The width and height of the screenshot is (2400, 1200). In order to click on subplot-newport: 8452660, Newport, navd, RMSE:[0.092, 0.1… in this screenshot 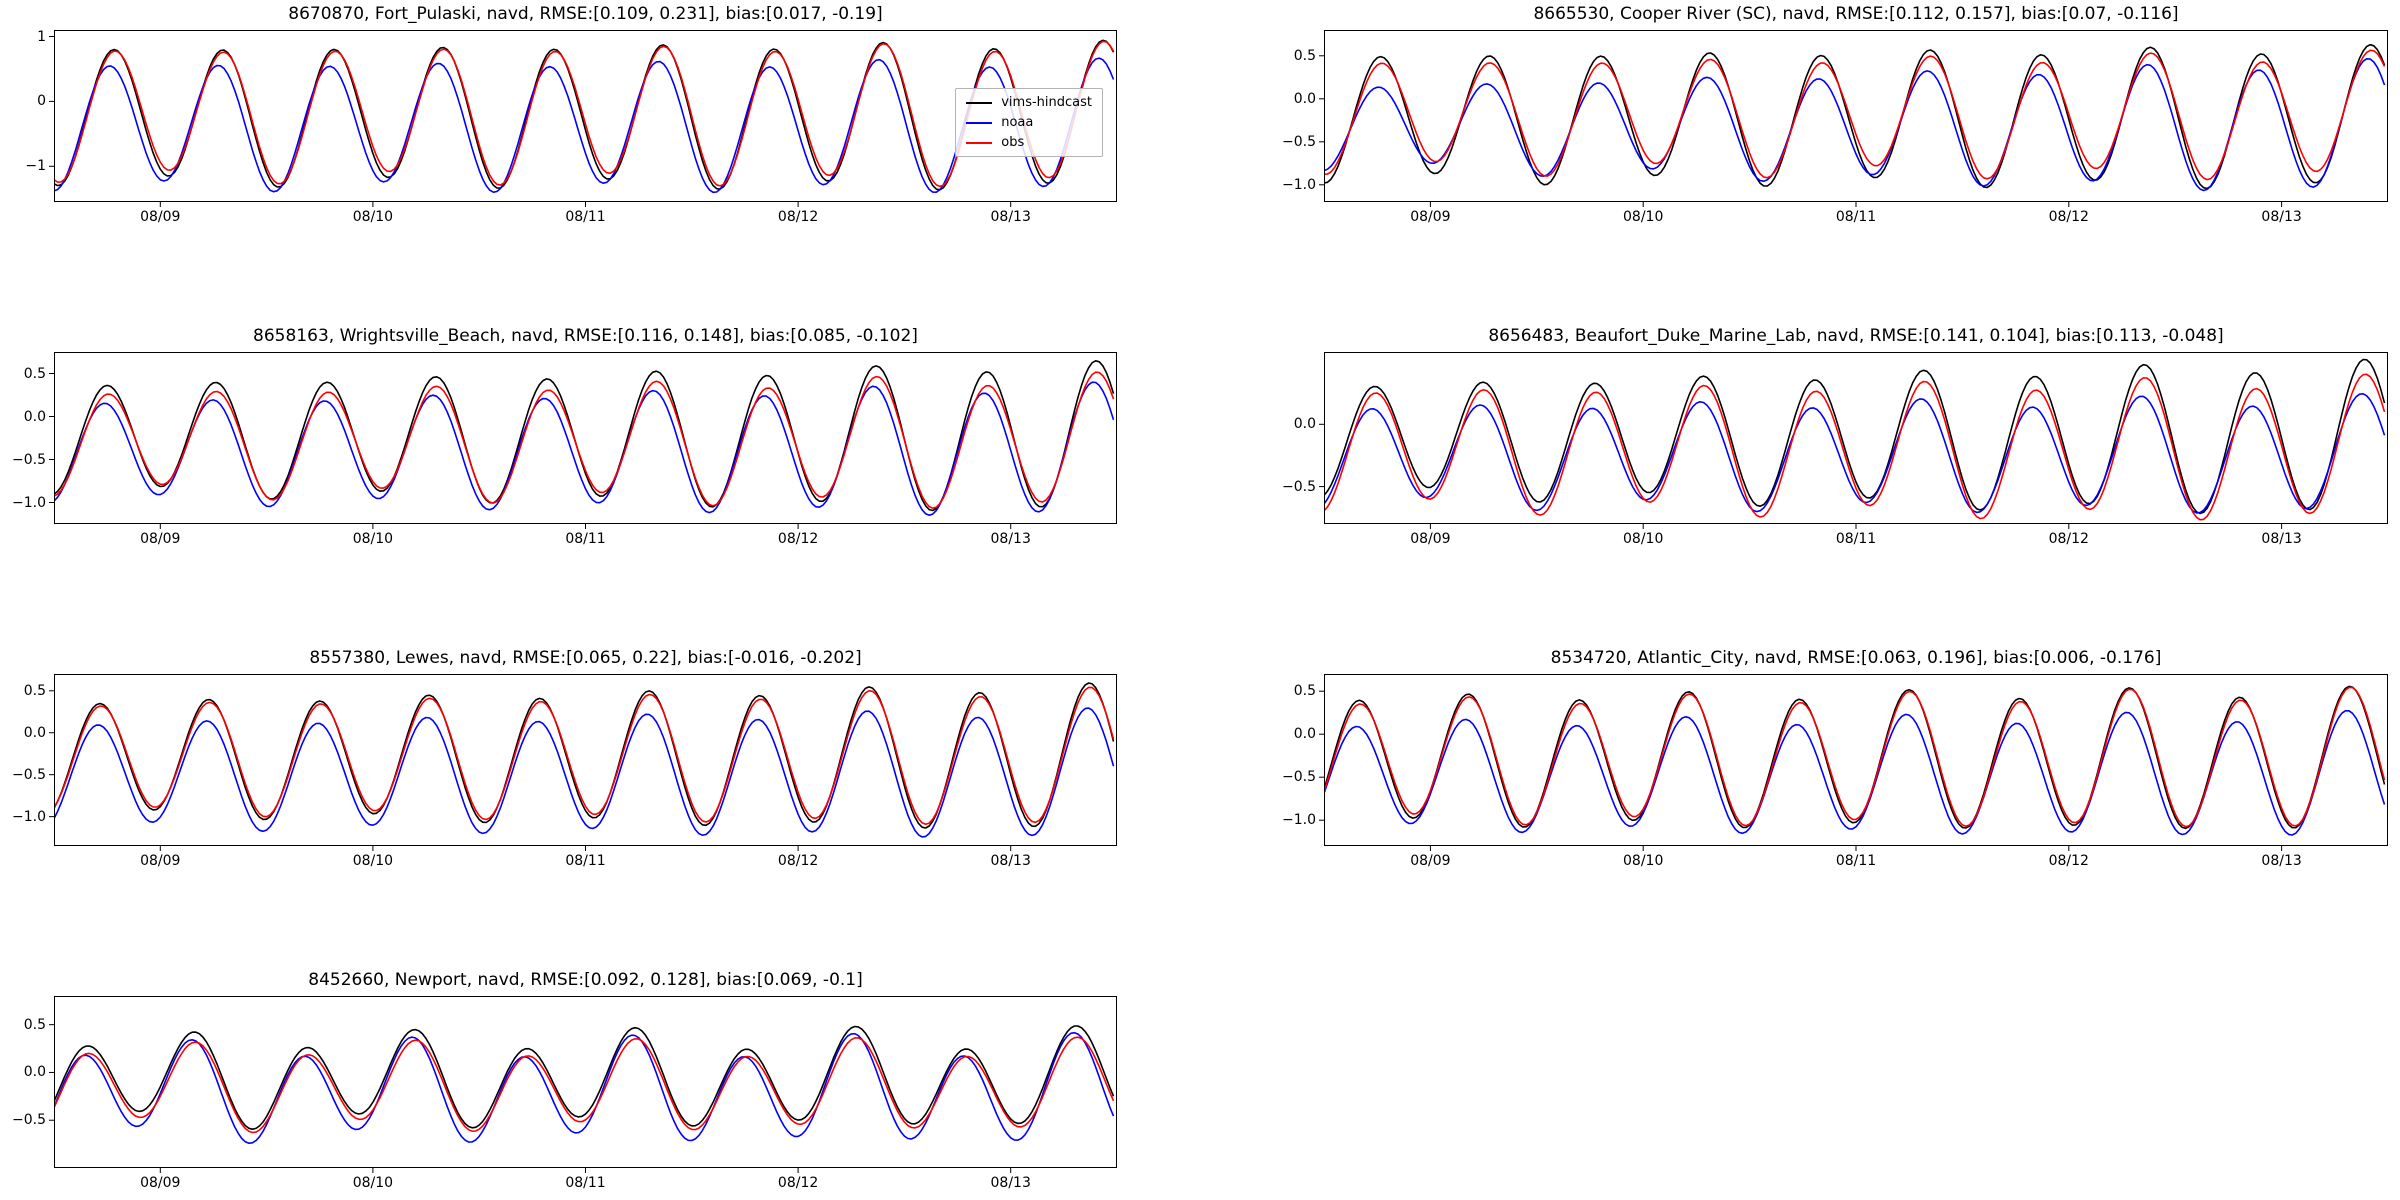, I will do `click(564, 1080)`.